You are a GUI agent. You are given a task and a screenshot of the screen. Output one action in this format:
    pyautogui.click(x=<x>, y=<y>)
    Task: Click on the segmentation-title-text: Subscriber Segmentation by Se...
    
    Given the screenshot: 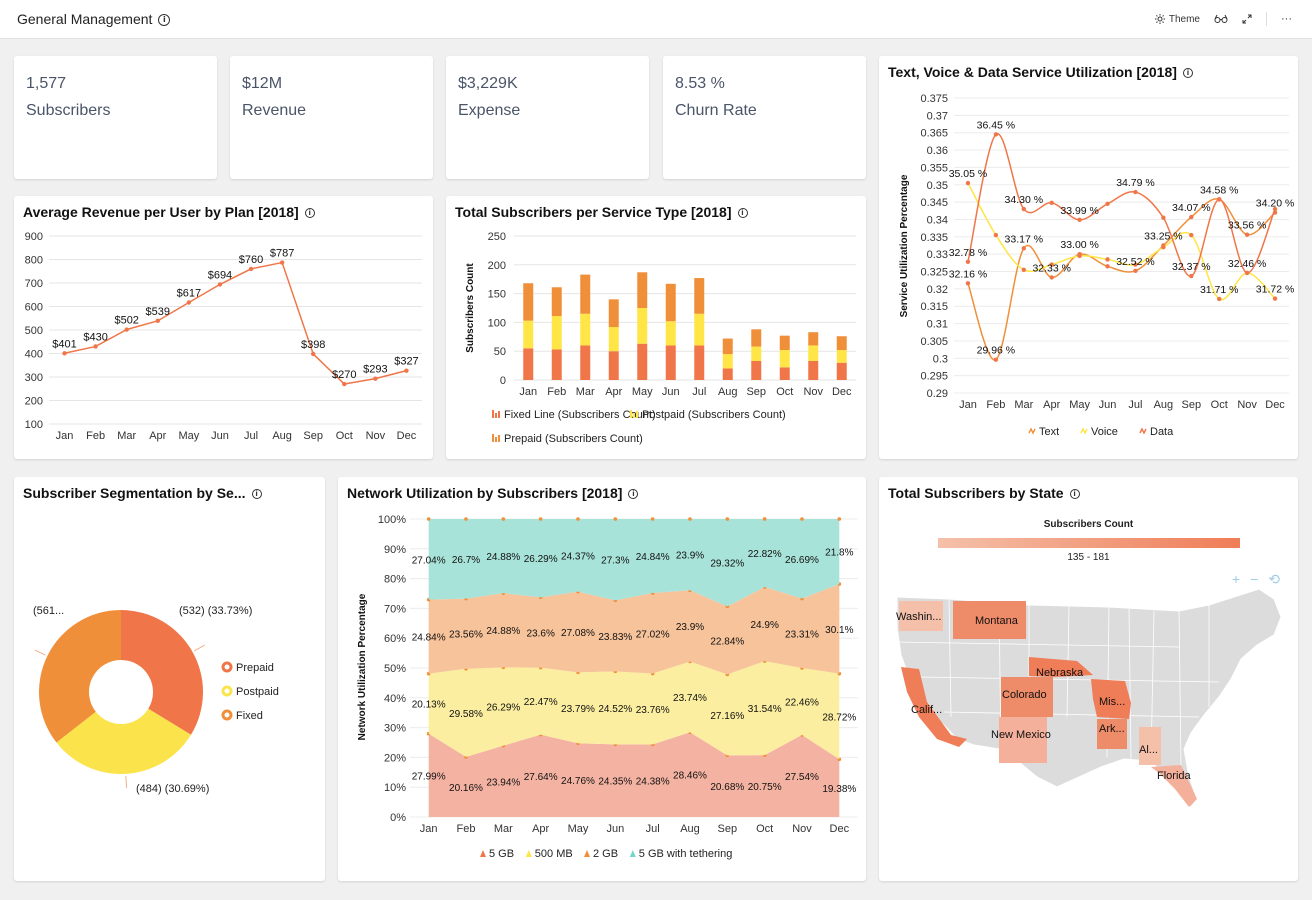 What is the action you would take?
    pyautogui.click(x=134, y=493)
    